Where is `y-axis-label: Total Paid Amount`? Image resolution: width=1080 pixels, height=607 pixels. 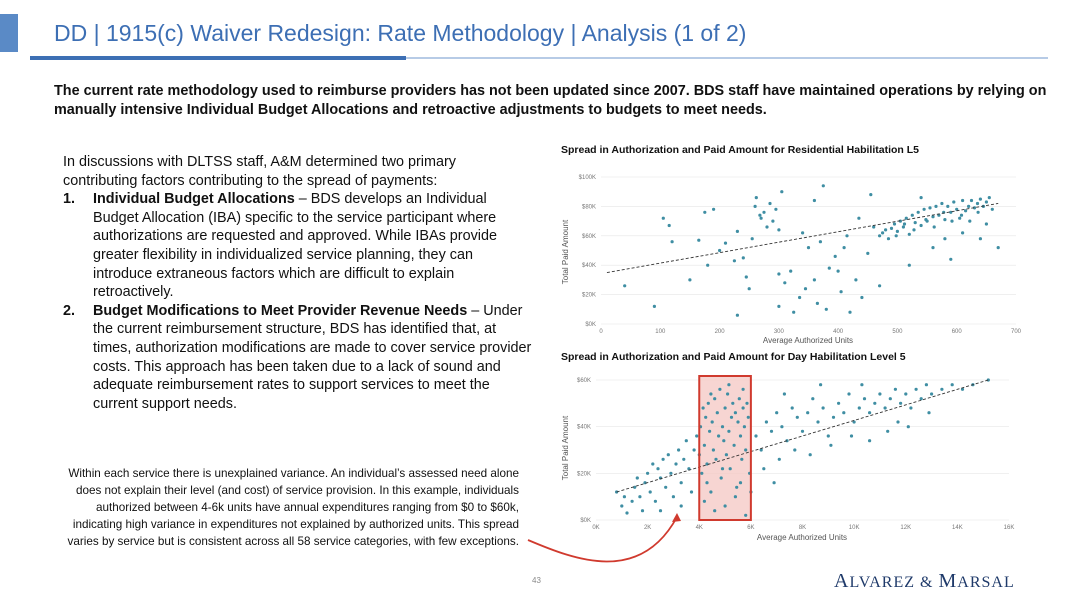
y-axis-label: Total Paid Amount is located at coordinates (565, 447).